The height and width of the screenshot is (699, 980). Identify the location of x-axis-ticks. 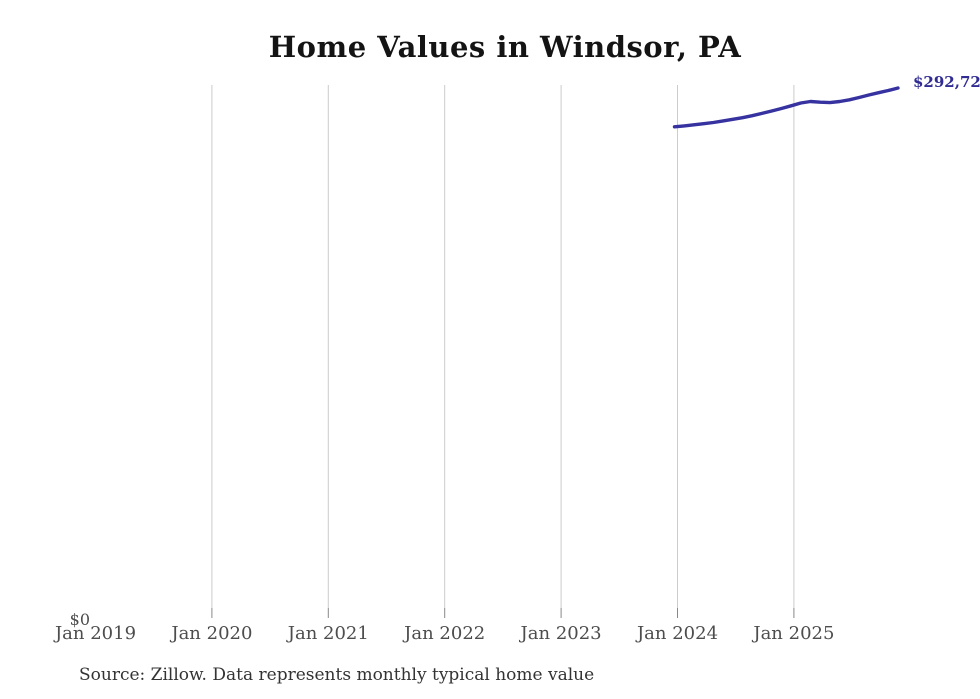
(503, 613).